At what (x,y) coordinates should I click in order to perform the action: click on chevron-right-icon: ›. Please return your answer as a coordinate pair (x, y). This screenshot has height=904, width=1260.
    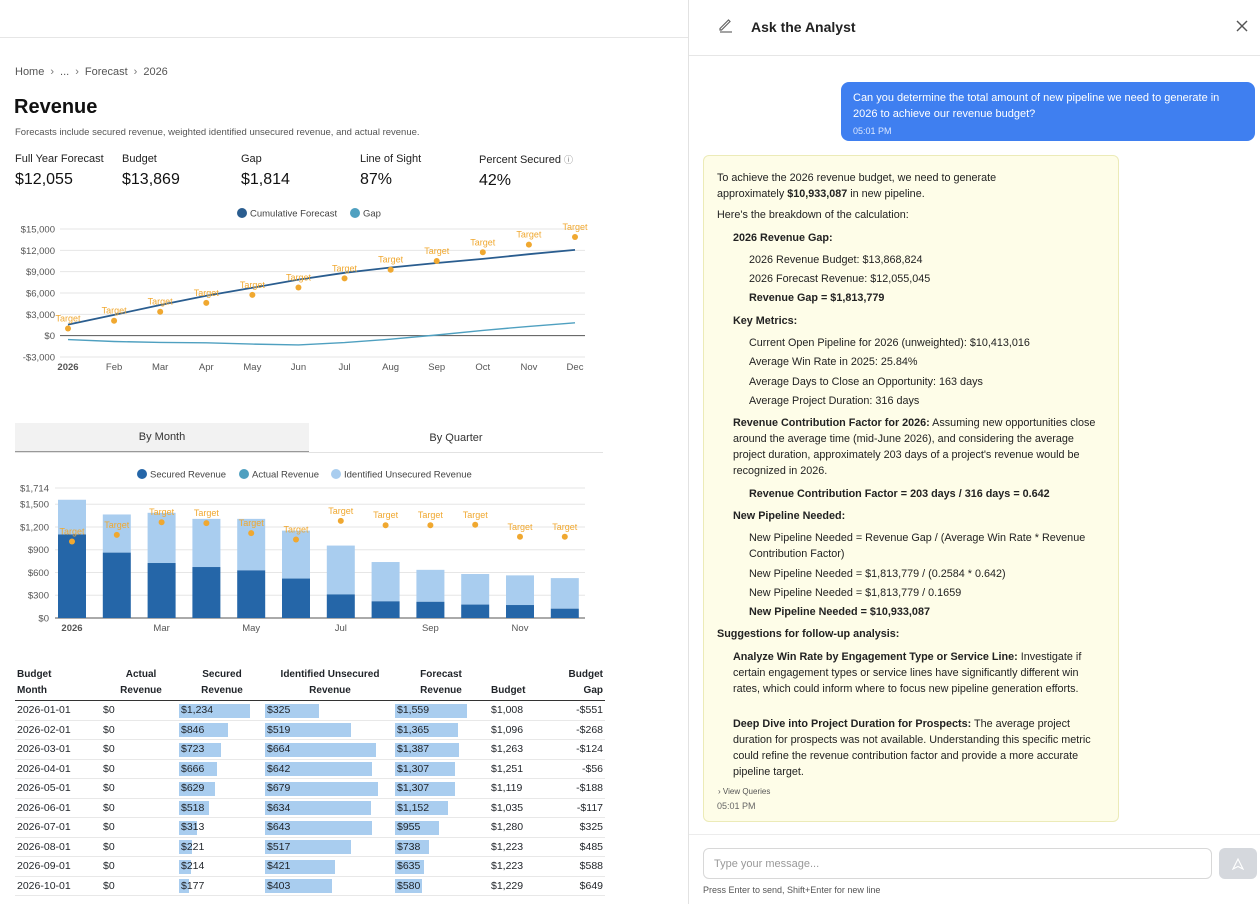
    Looking at the image, I should click on (77, 72).